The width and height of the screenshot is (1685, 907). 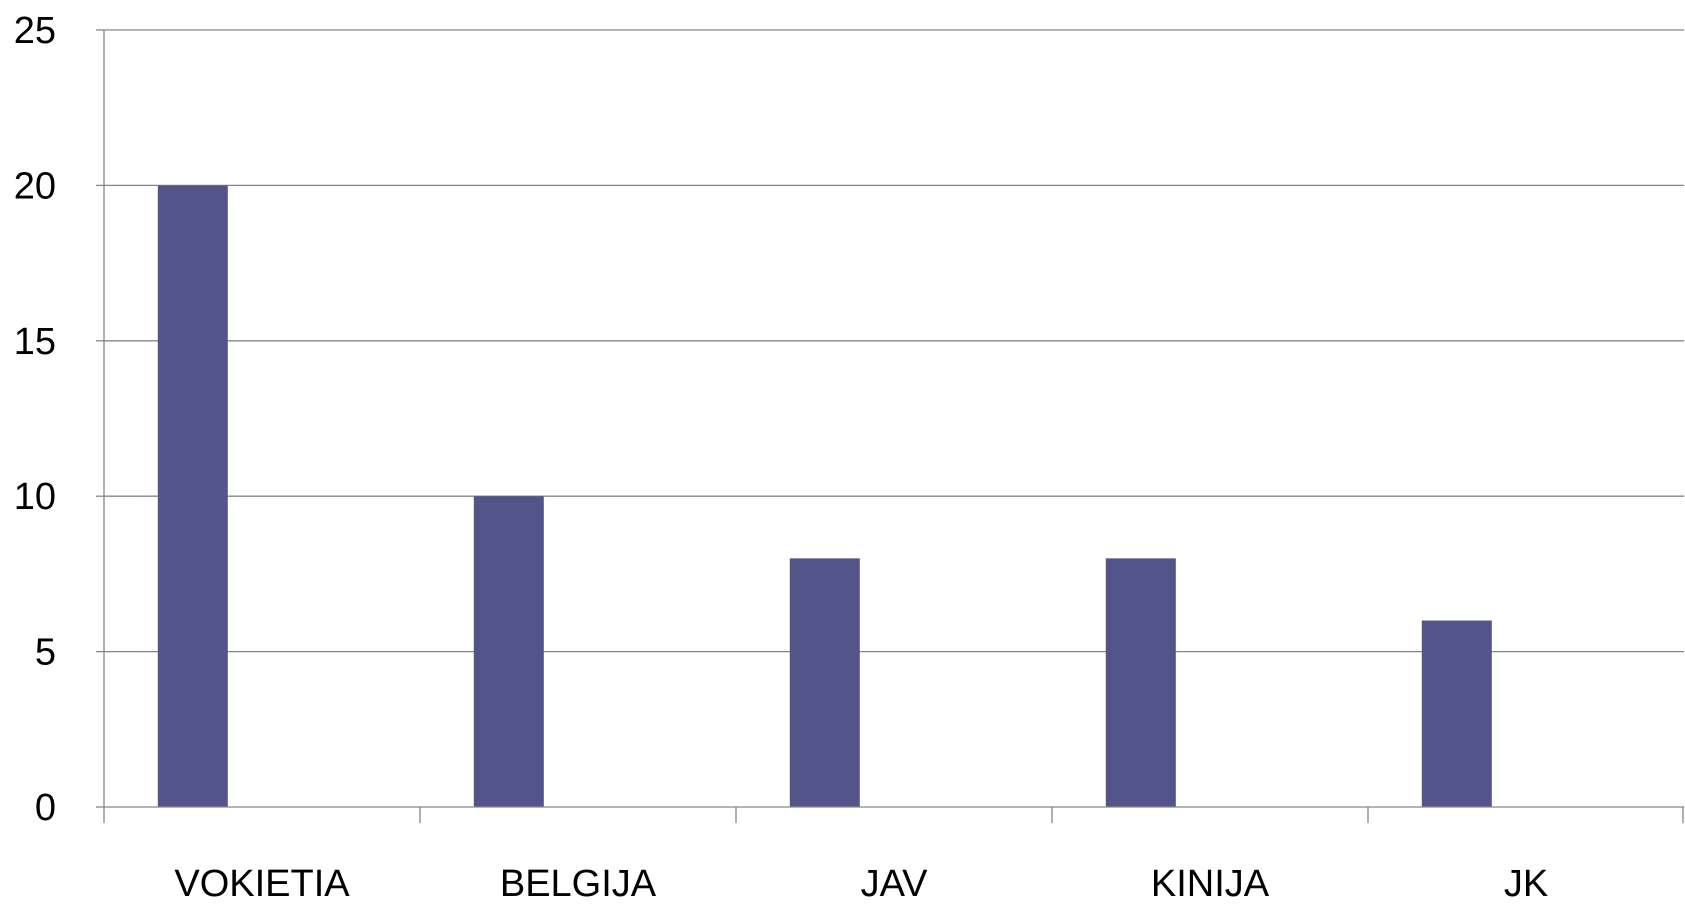 I want to click on x-tick-label: KINIJA, so click(x=1210, y=882).